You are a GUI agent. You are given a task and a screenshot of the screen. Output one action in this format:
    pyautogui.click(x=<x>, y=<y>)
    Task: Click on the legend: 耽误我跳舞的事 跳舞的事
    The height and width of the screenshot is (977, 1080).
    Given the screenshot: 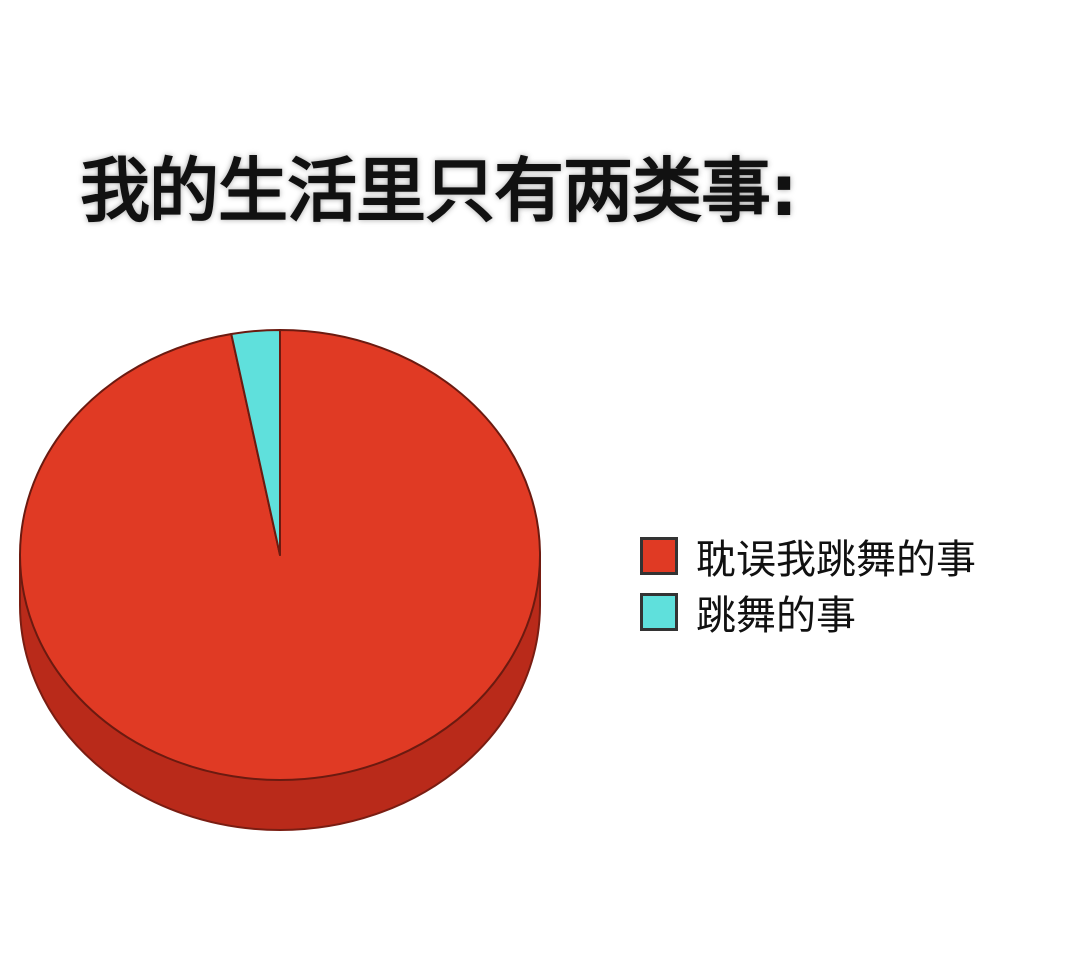 What is the action you would take?
    pyautogui.click(x=808, y=584)
    